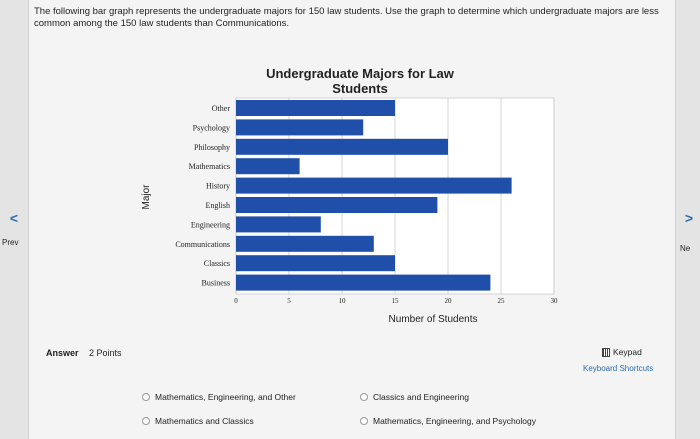 Image resolution: width=700 pixels, height=439 pixels. I want to click on category-label: Mathematics, so click(209, 166).